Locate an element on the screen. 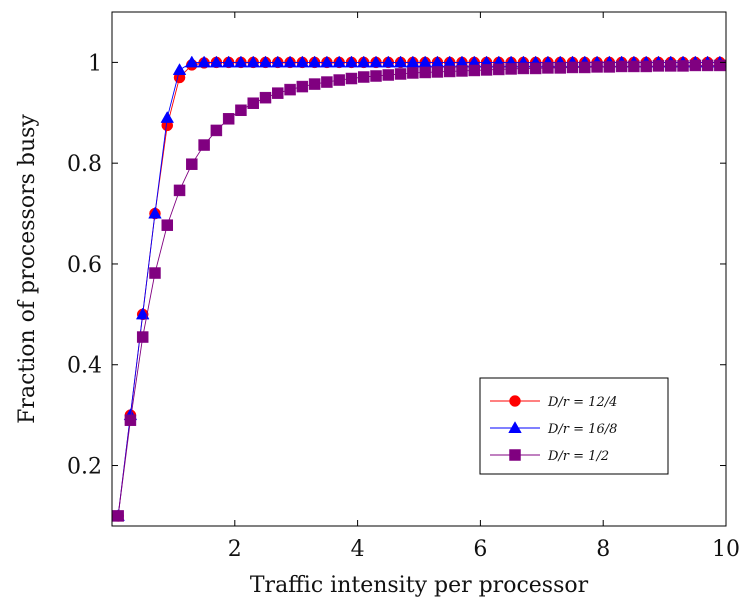 The image size is (743, 605). legend: D/r = 12/4 D/r = 16/8 D/r = 1/2 is located at coordinates (574, 426).